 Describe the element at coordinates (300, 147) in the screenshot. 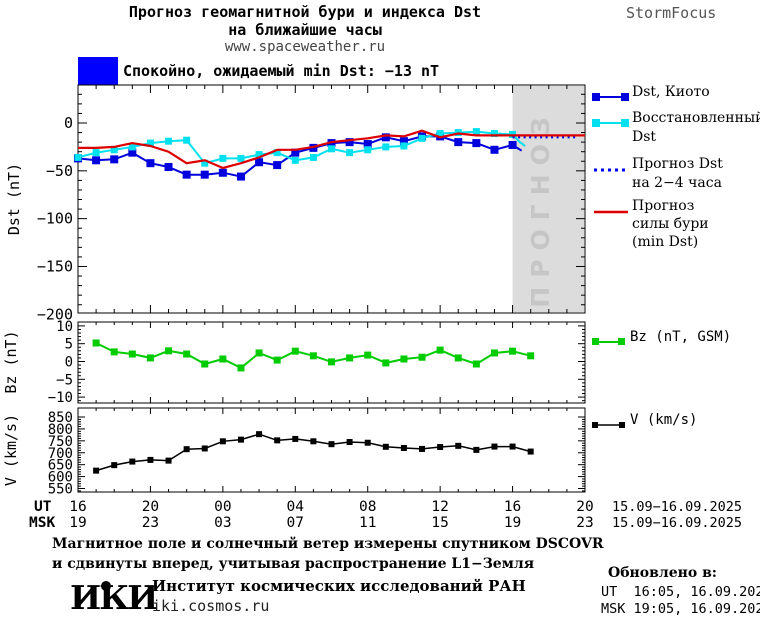

I see `series-restored` at that location.